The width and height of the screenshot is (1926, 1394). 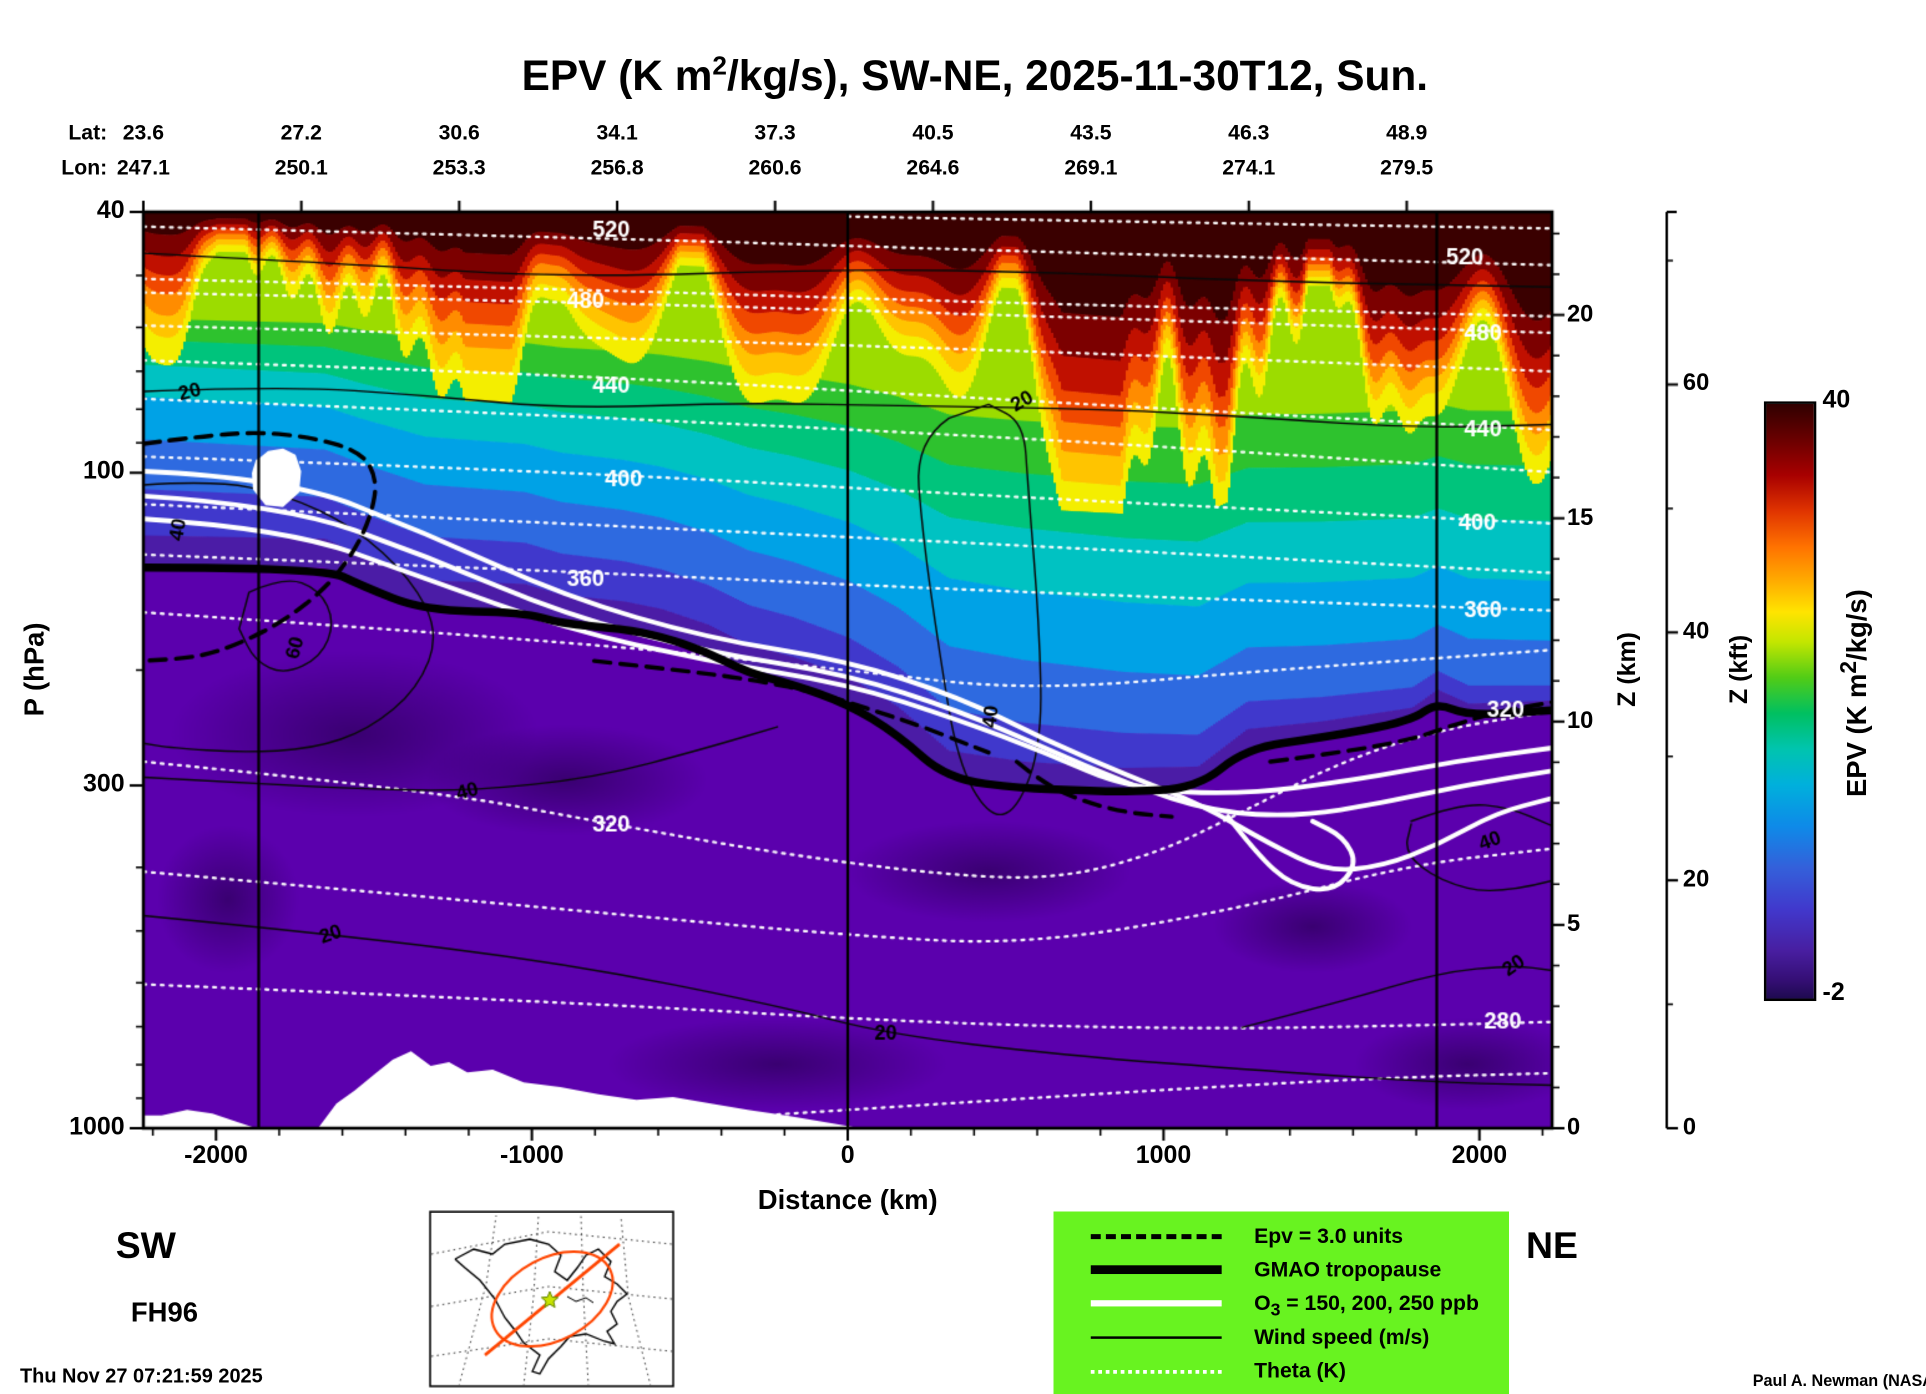 I want to click on z-km-tick-label: 0, so click(x=1573, y=1127).